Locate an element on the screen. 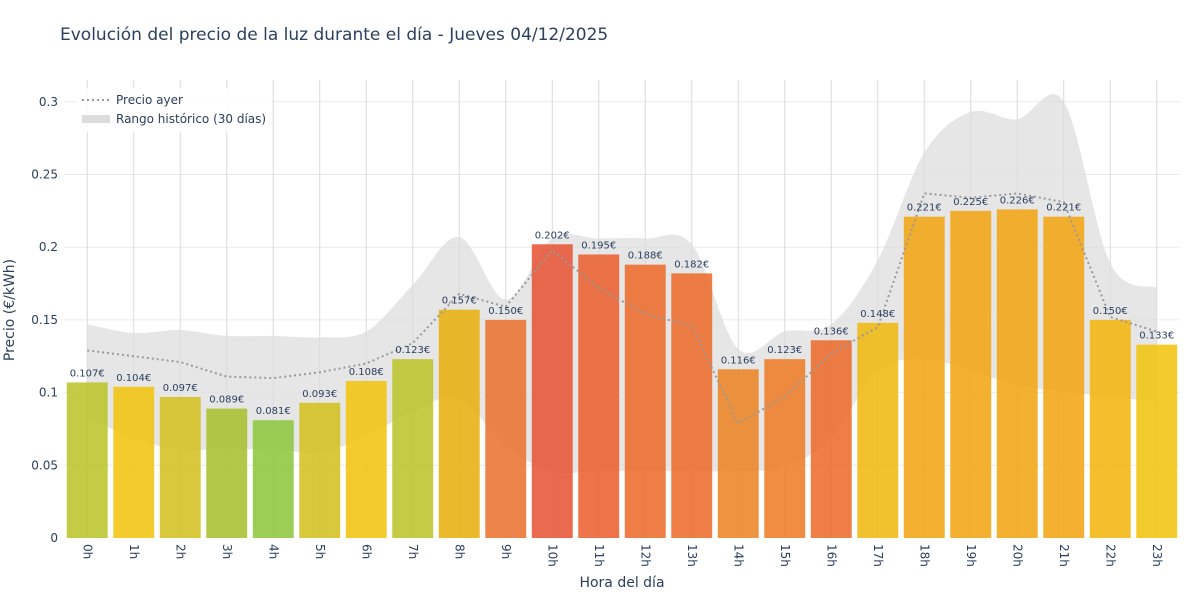  x-tick-label: 13h is located at coordinates (692, 555).